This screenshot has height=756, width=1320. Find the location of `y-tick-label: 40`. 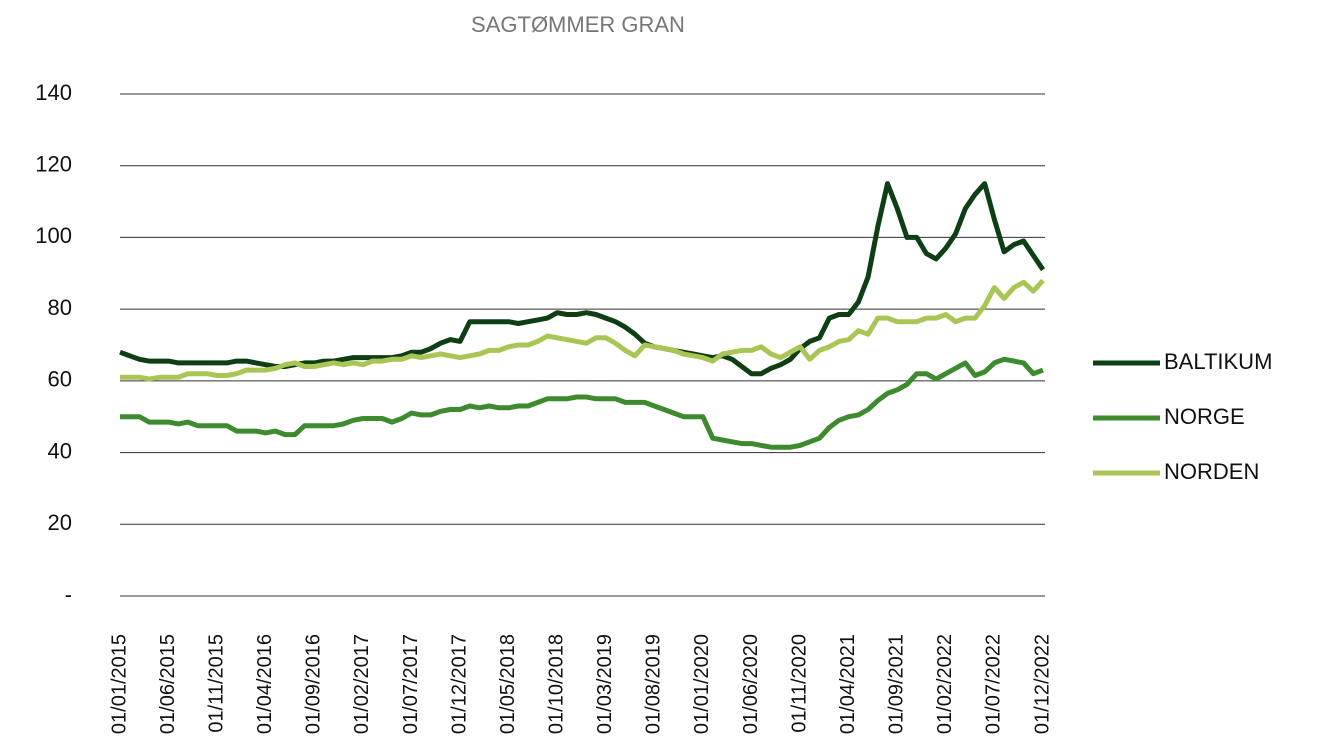

y-tick-label: 40 is located at coordinates (60, 450).